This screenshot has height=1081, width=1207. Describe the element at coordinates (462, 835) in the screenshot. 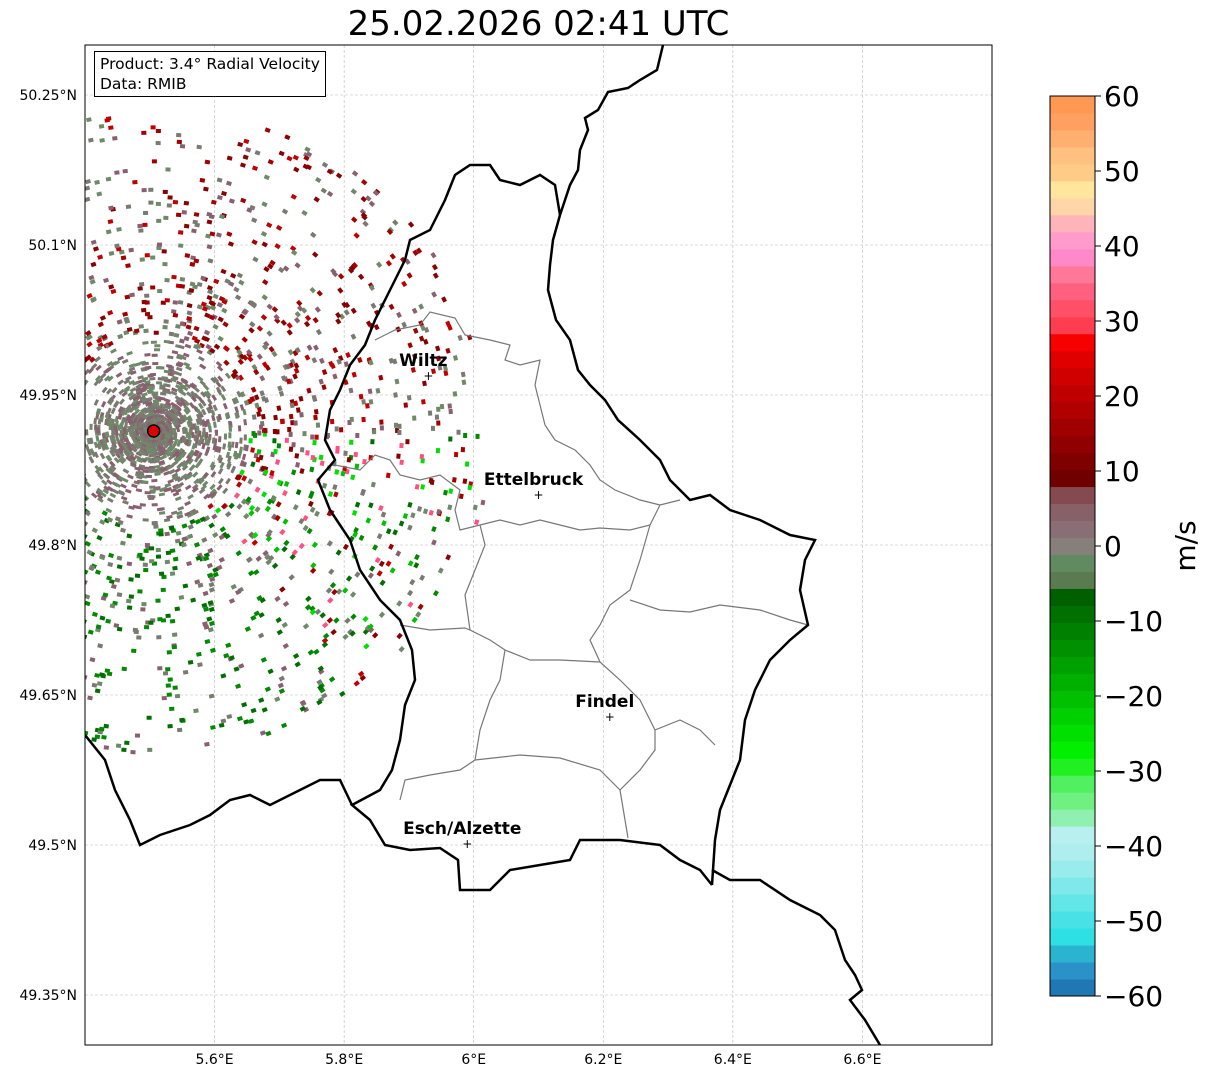

I see `city-marker: +Esch/Alzette` at that location.